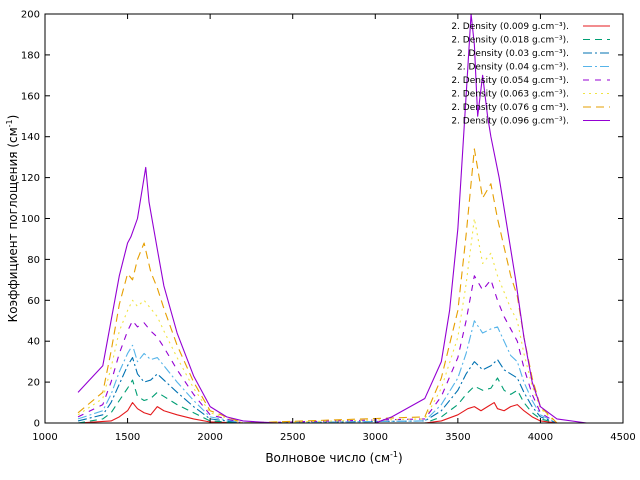 The height and width of the screenshot is (480, 640). Describe the element at coordinates (44, 437) in the screenshot. I see `x-tick-label: 1000` at that location.